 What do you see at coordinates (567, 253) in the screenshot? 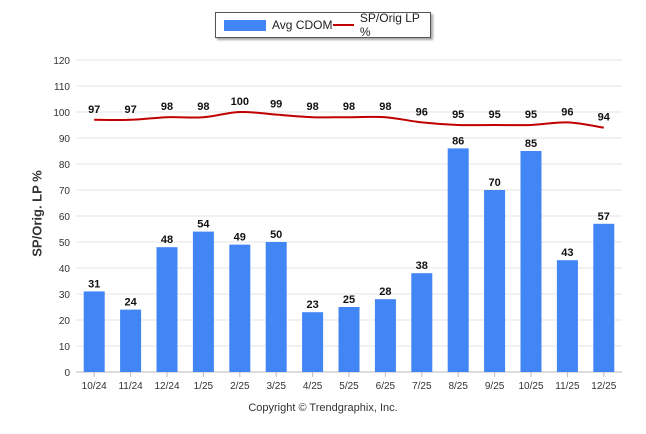
I see `bar-value-label: 43` at bounding box center [567, 253].